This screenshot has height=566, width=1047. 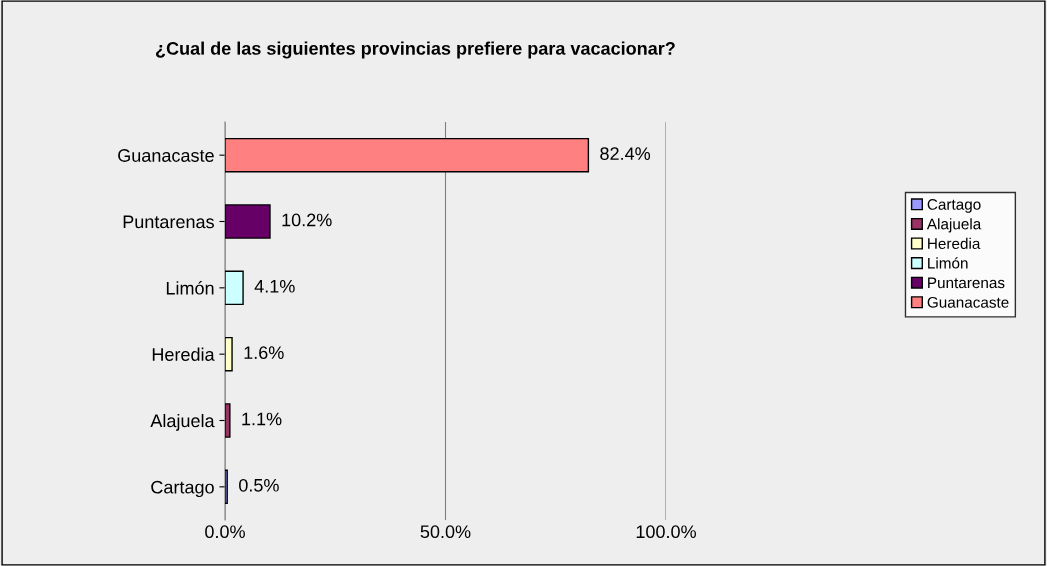 What do you see at coordinates (966, 283) in the screenshot?
I see `legend-label: Puntarenas` at bounding box center [966, 283].